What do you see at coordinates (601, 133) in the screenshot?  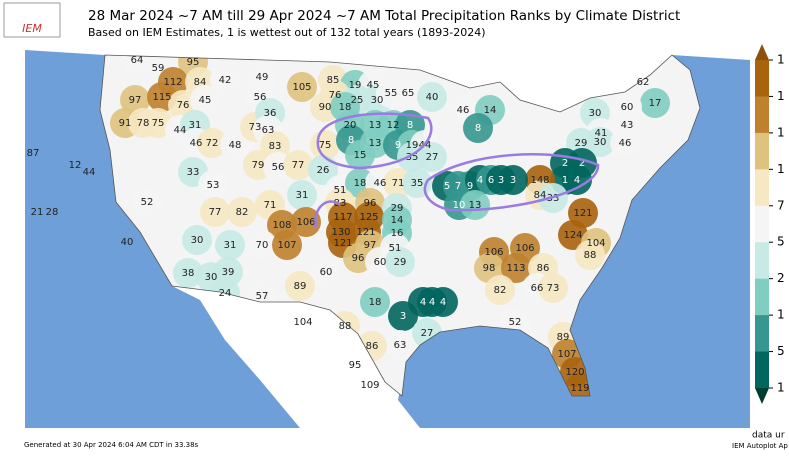 I see `rank-label: 41` at bounding box center [601, 133].